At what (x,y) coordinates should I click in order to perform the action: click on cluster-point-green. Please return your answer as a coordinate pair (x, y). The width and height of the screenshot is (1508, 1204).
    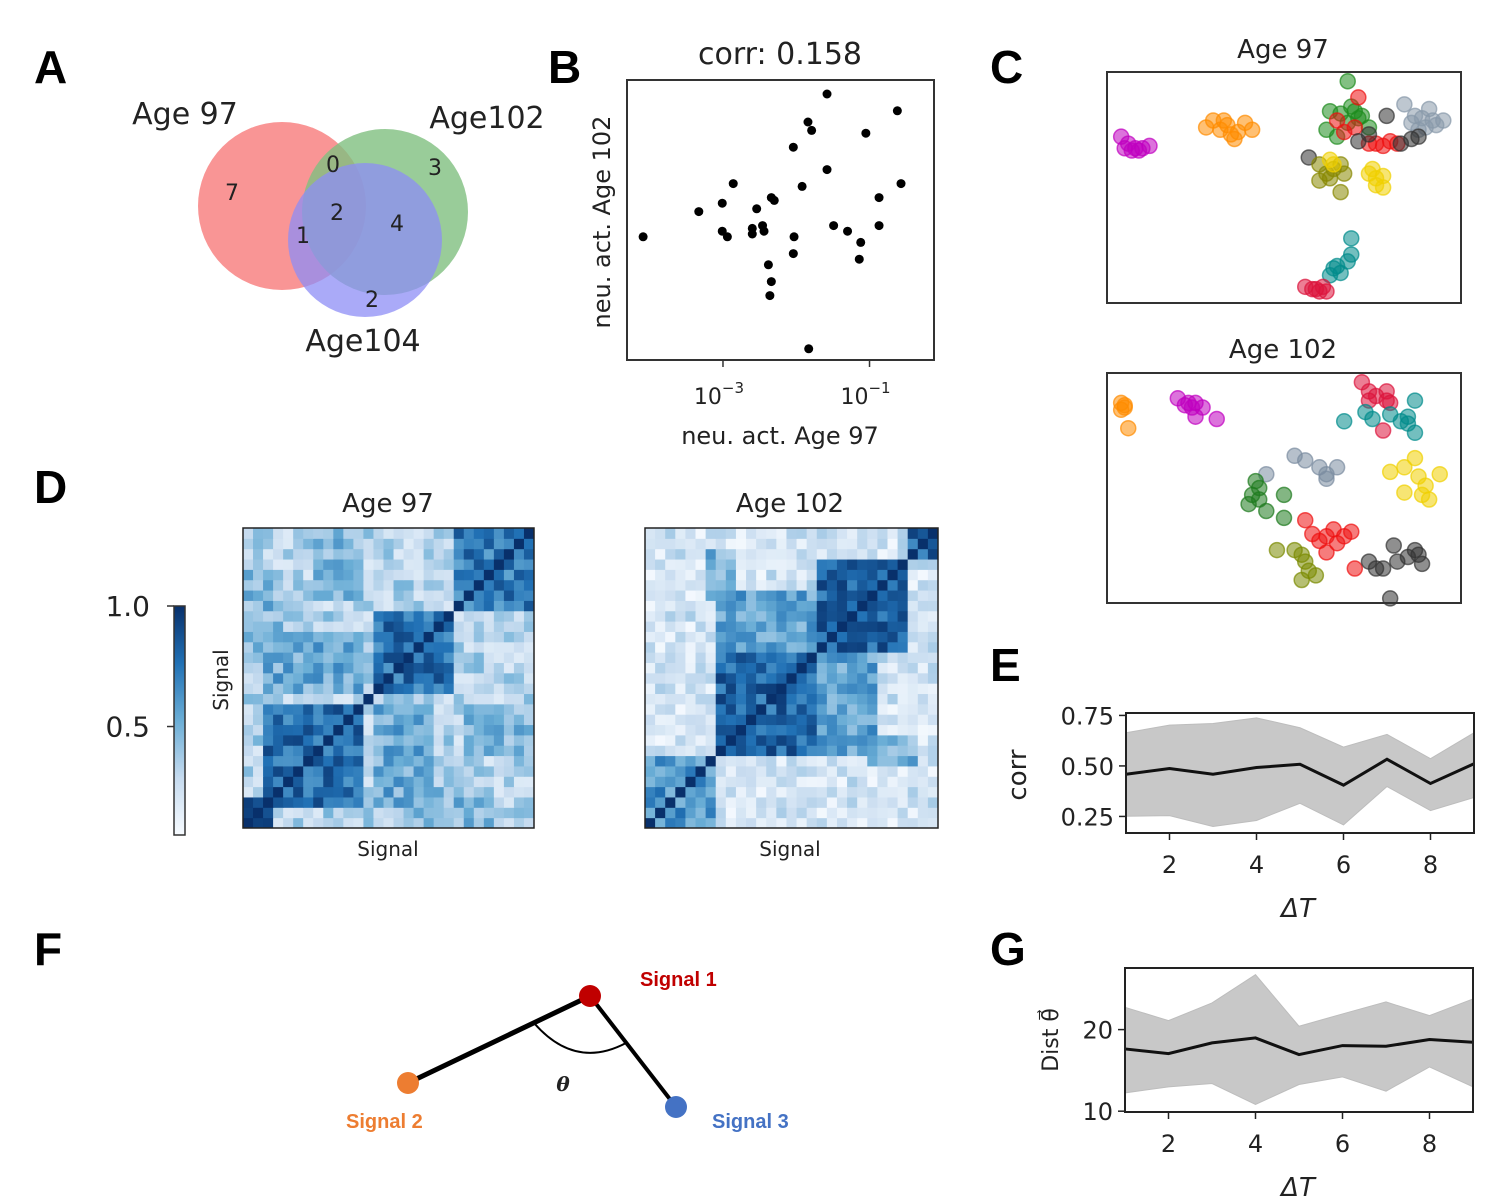
    Looking at the image, I should click on (1266, 511).